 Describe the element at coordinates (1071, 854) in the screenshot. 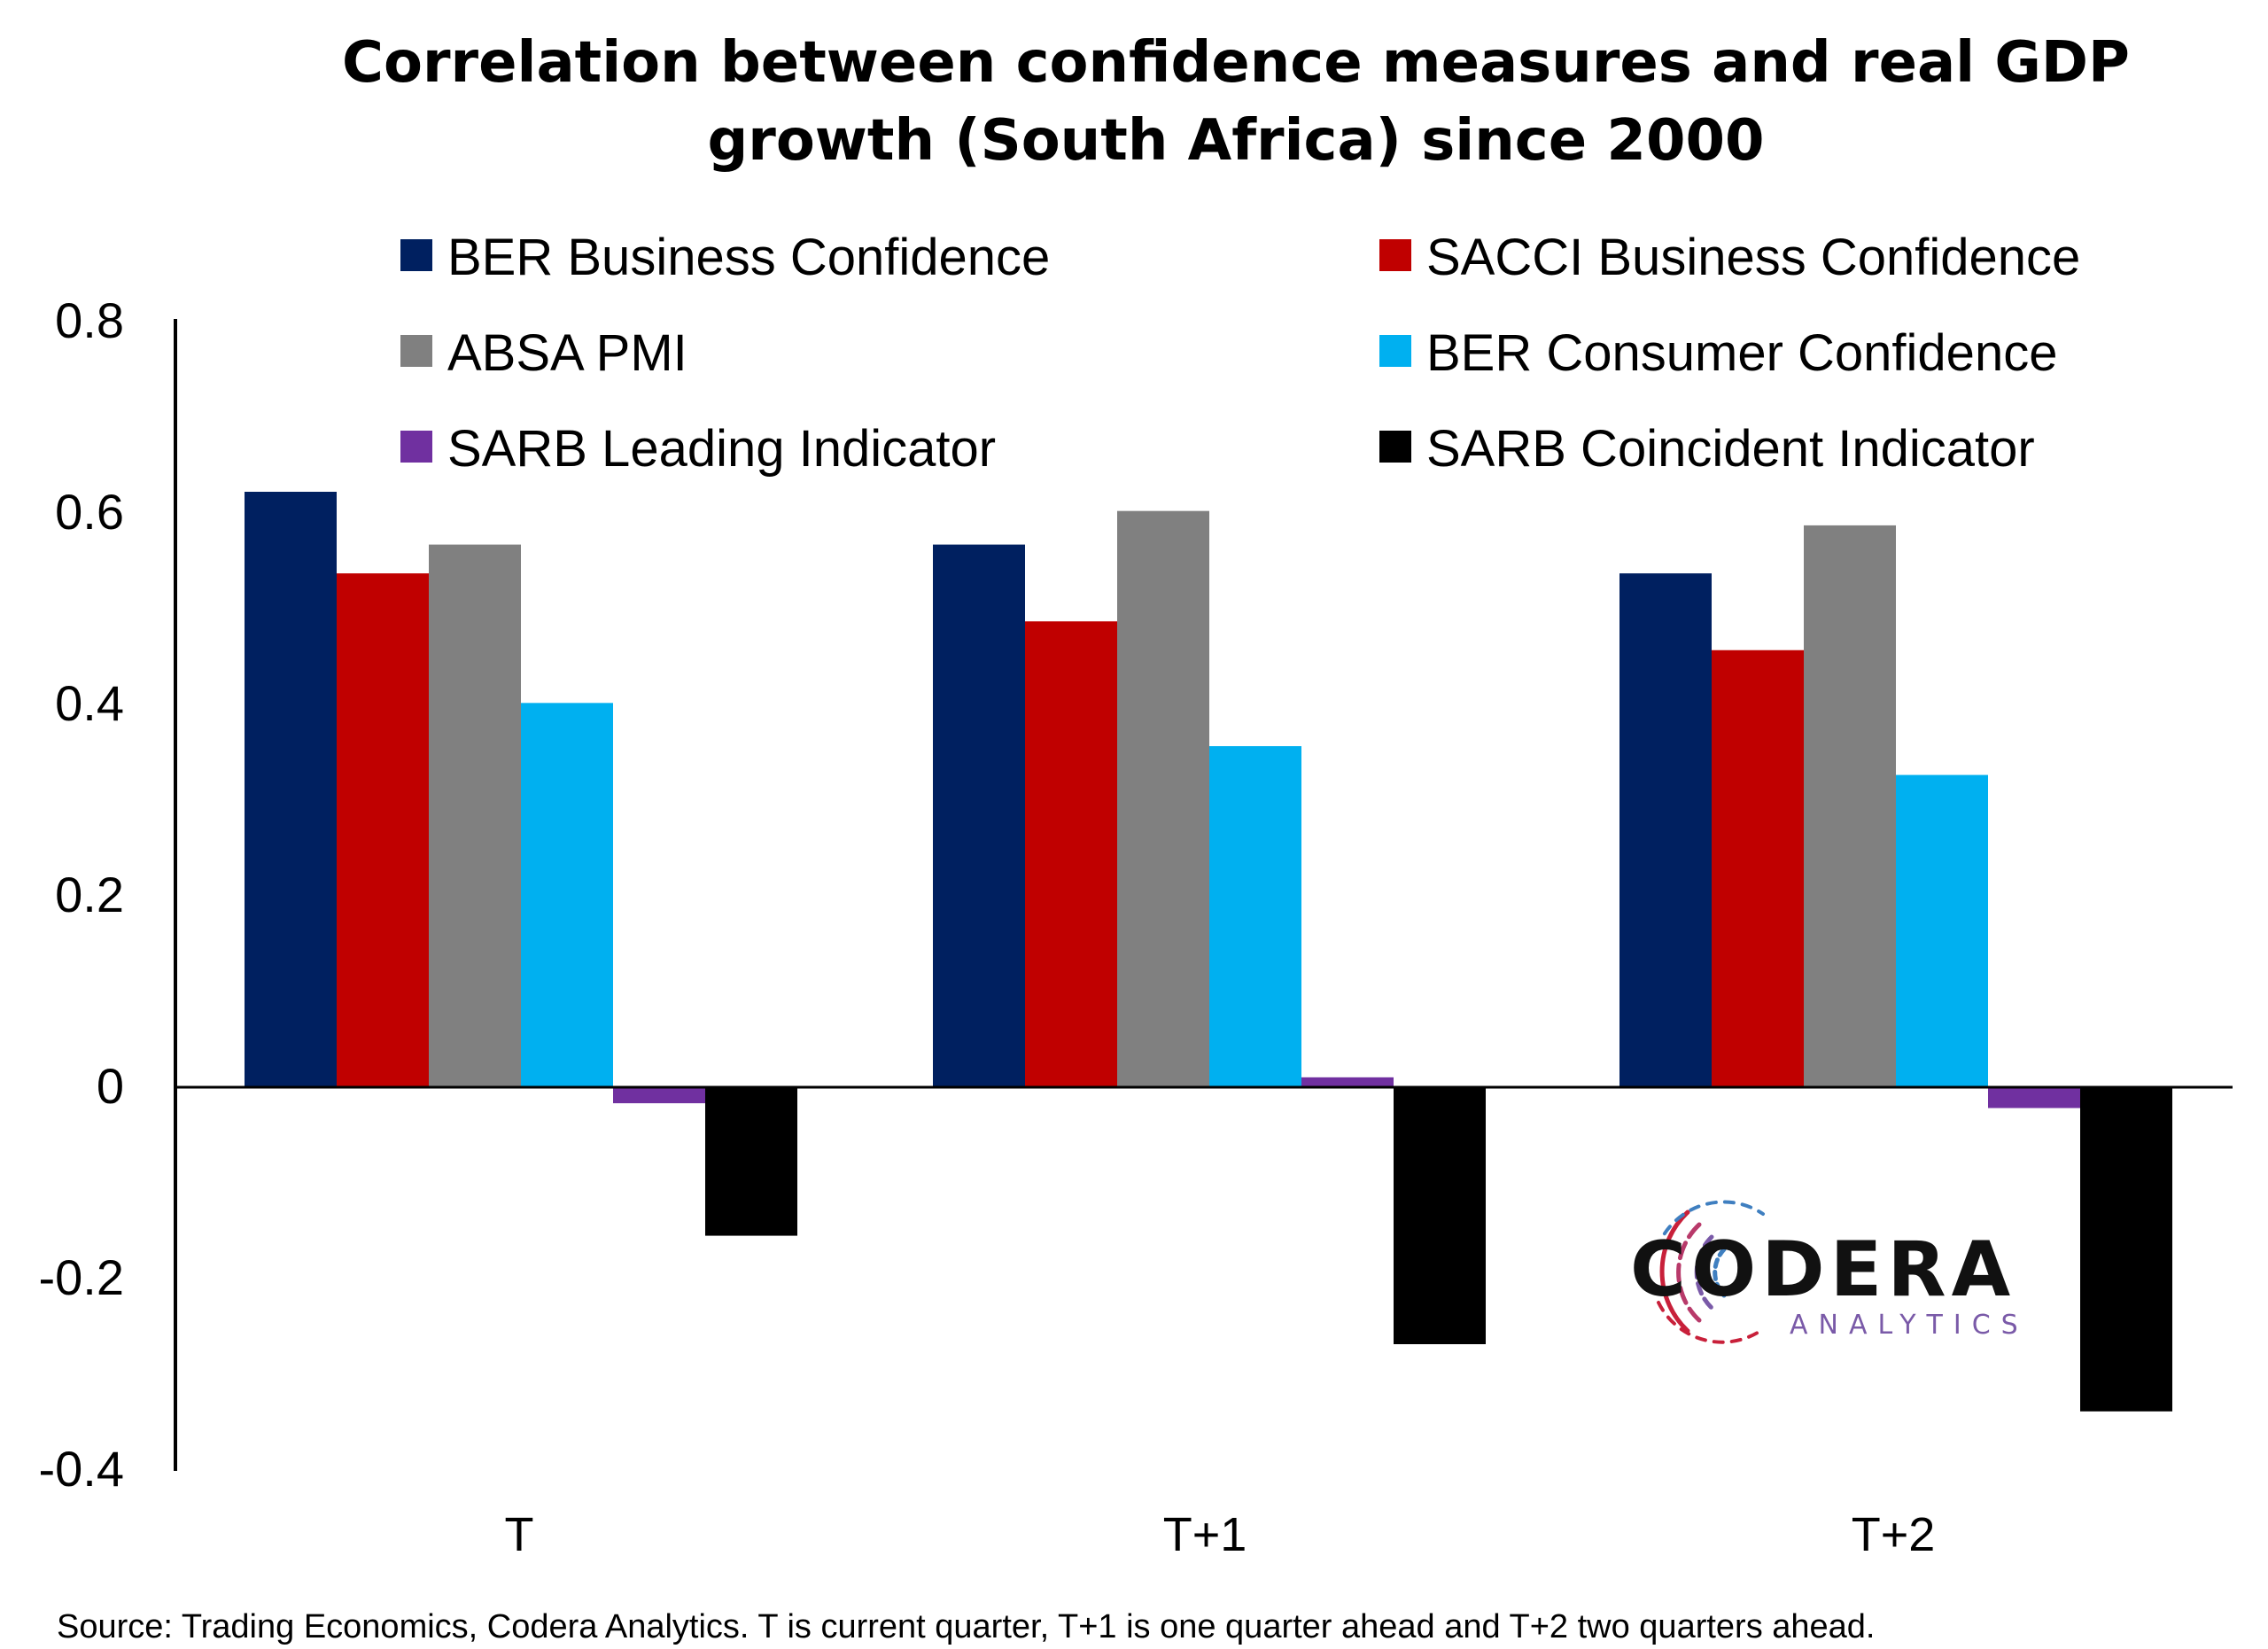

I see `bar-sacci-business-confidence-tplus1` at that location.